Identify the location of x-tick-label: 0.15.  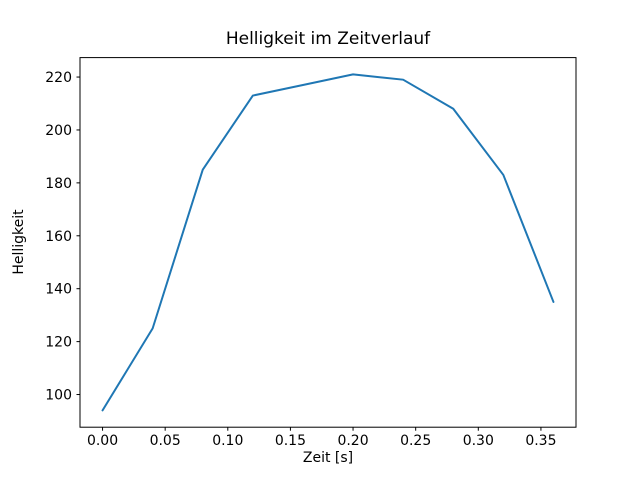
(290, 441).